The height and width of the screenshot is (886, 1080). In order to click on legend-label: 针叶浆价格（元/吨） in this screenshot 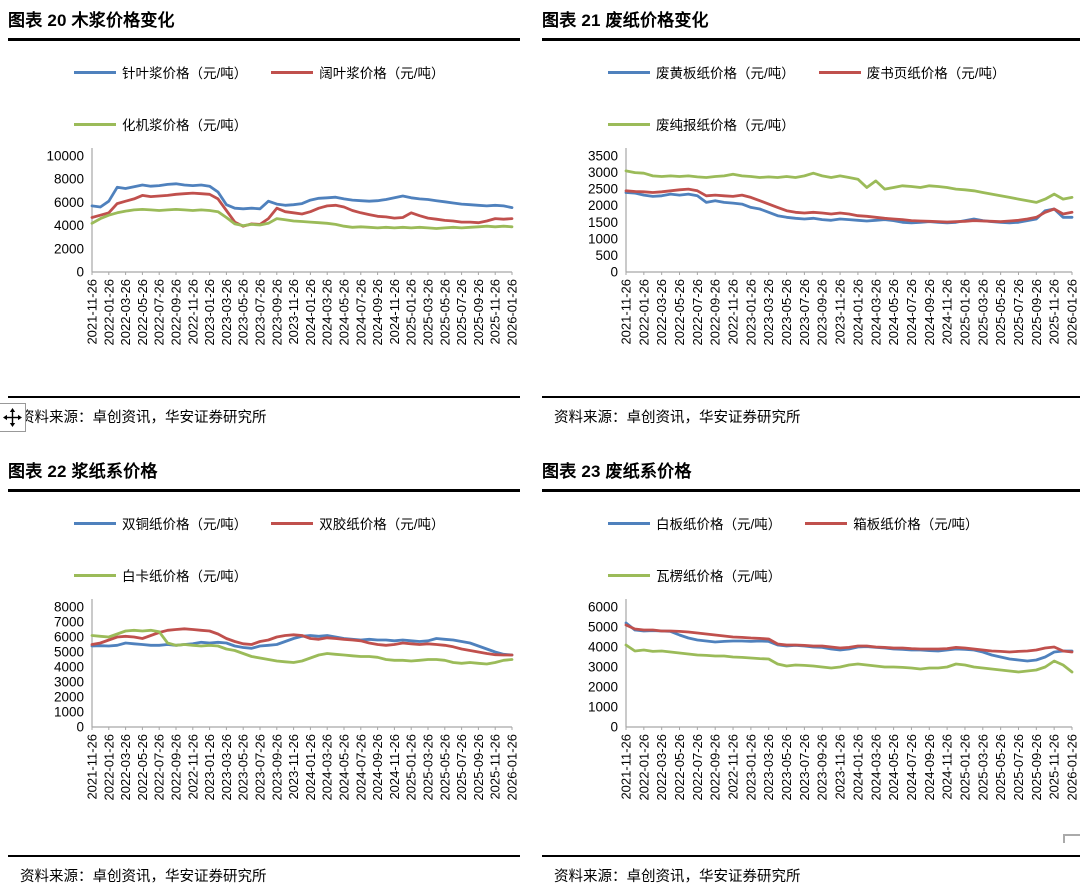, I will do `click(185, 73)`.